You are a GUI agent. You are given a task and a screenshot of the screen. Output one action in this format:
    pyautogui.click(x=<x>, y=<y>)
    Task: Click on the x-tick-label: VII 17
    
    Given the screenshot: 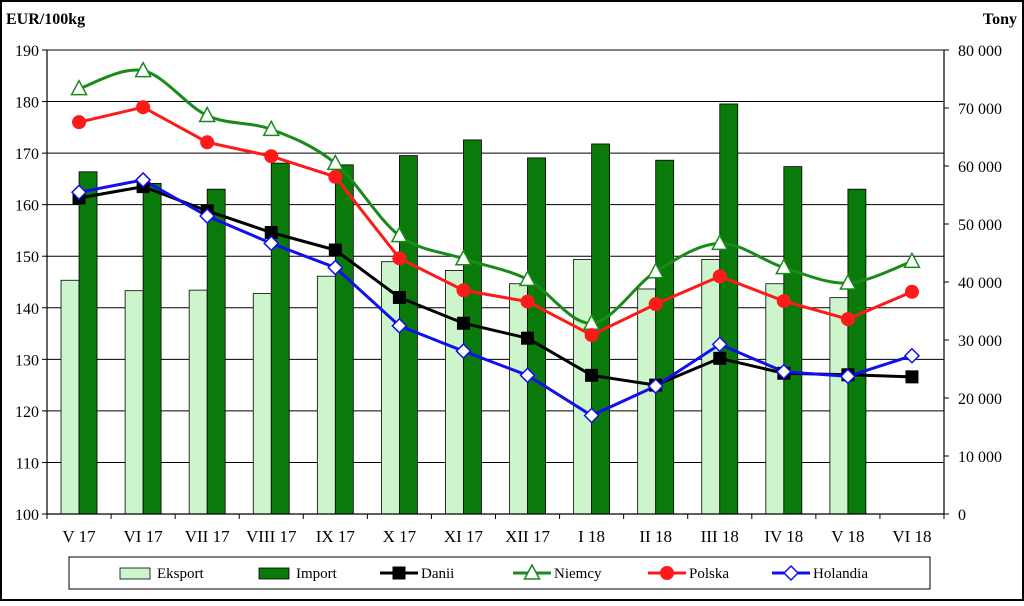 What is the action you would take?
    pyautogui.click(x=207, y=536)
    